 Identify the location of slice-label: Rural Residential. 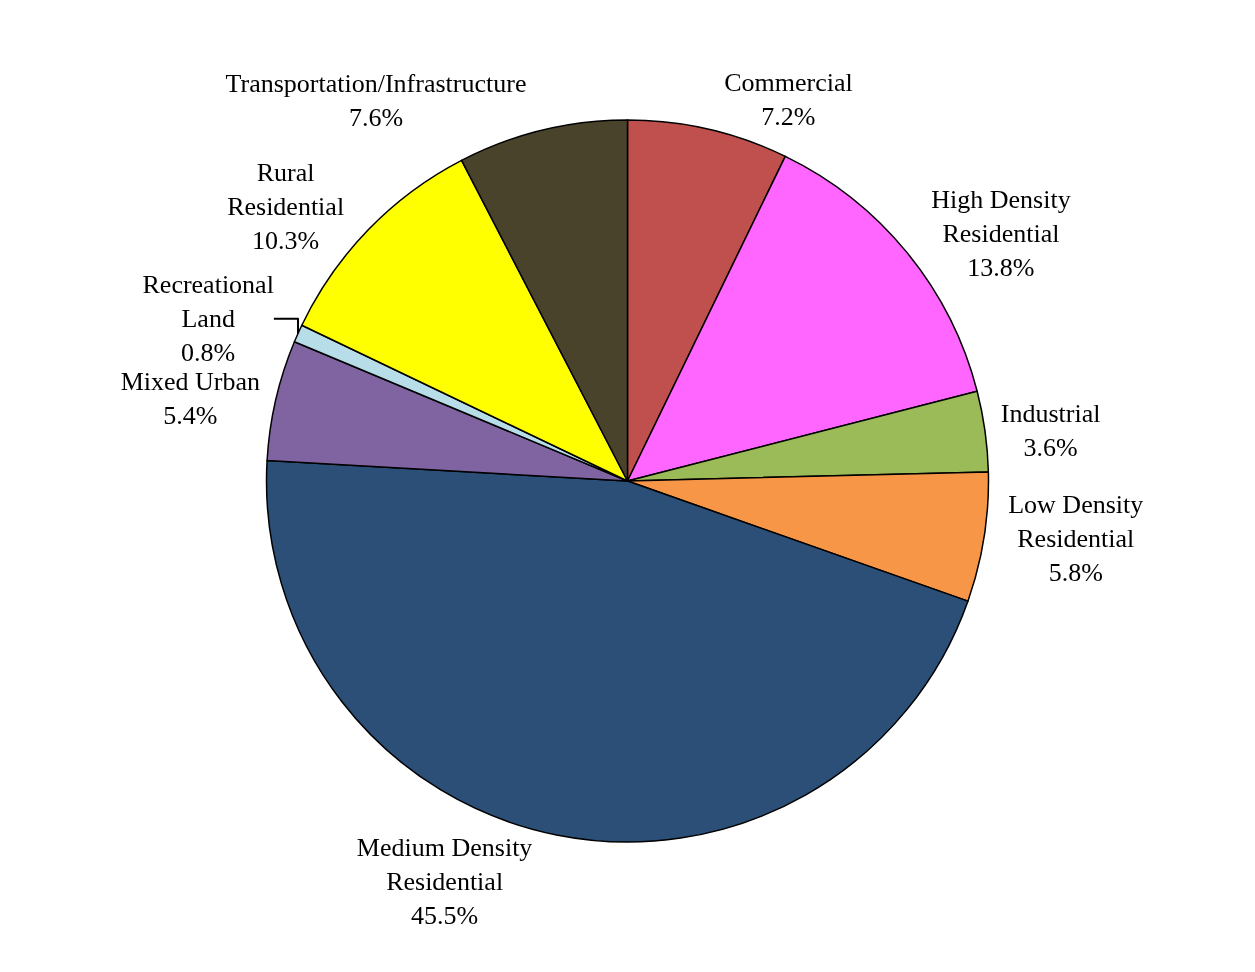
(286, 189).